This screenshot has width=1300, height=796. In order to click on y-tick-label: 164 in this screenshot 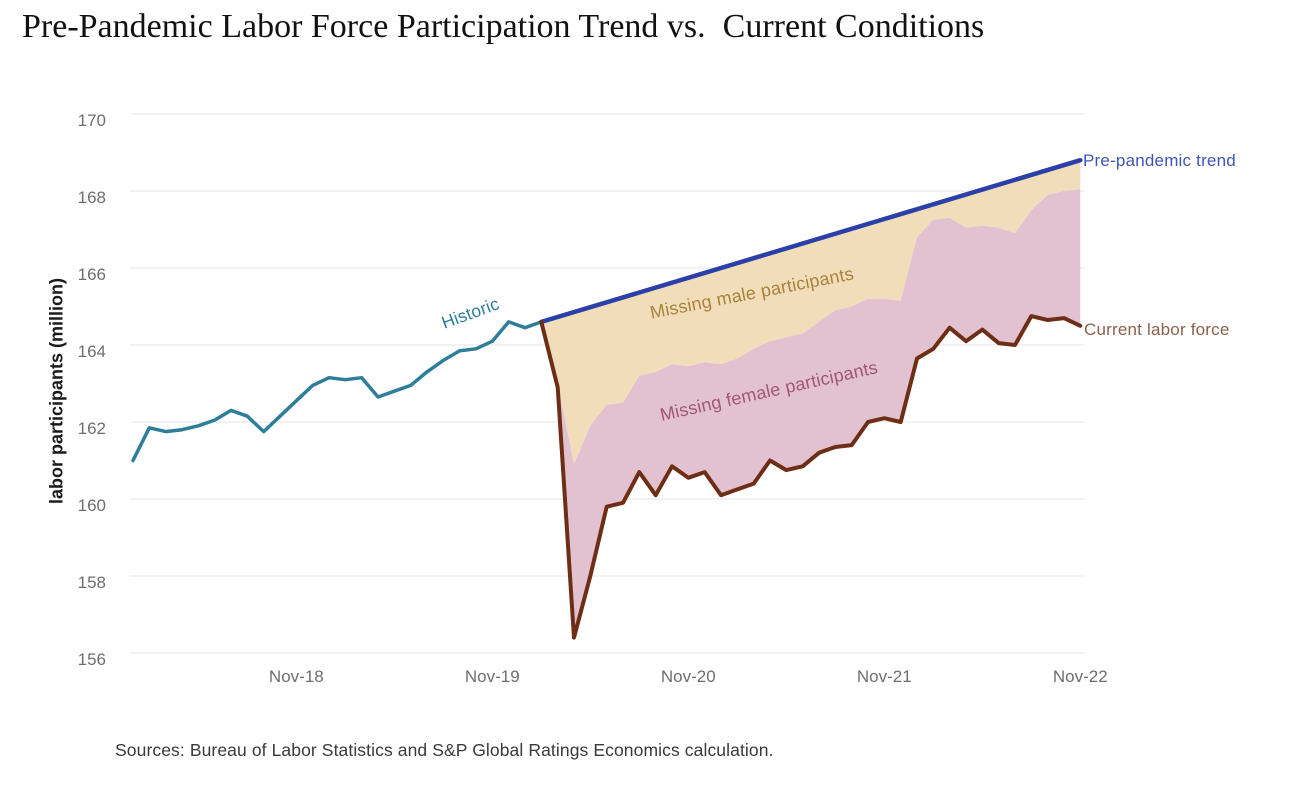, I will do `click(91, 351)`.